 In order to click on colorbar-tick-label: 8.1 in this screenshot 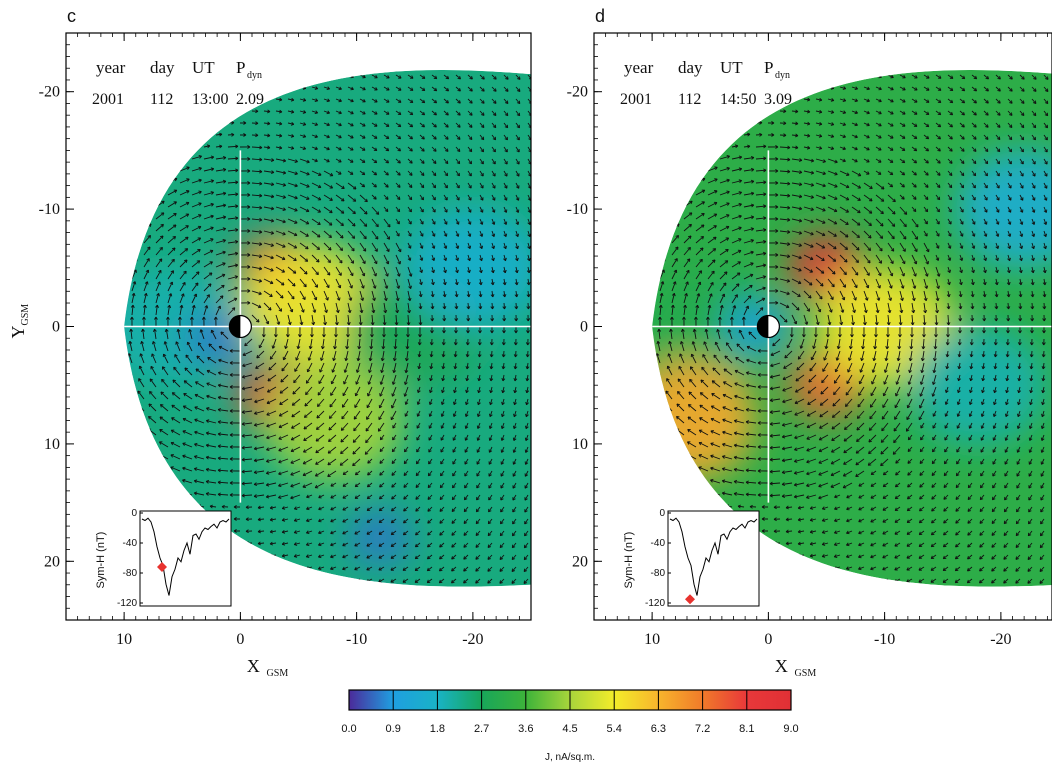, I will do `click(746, 729)`.